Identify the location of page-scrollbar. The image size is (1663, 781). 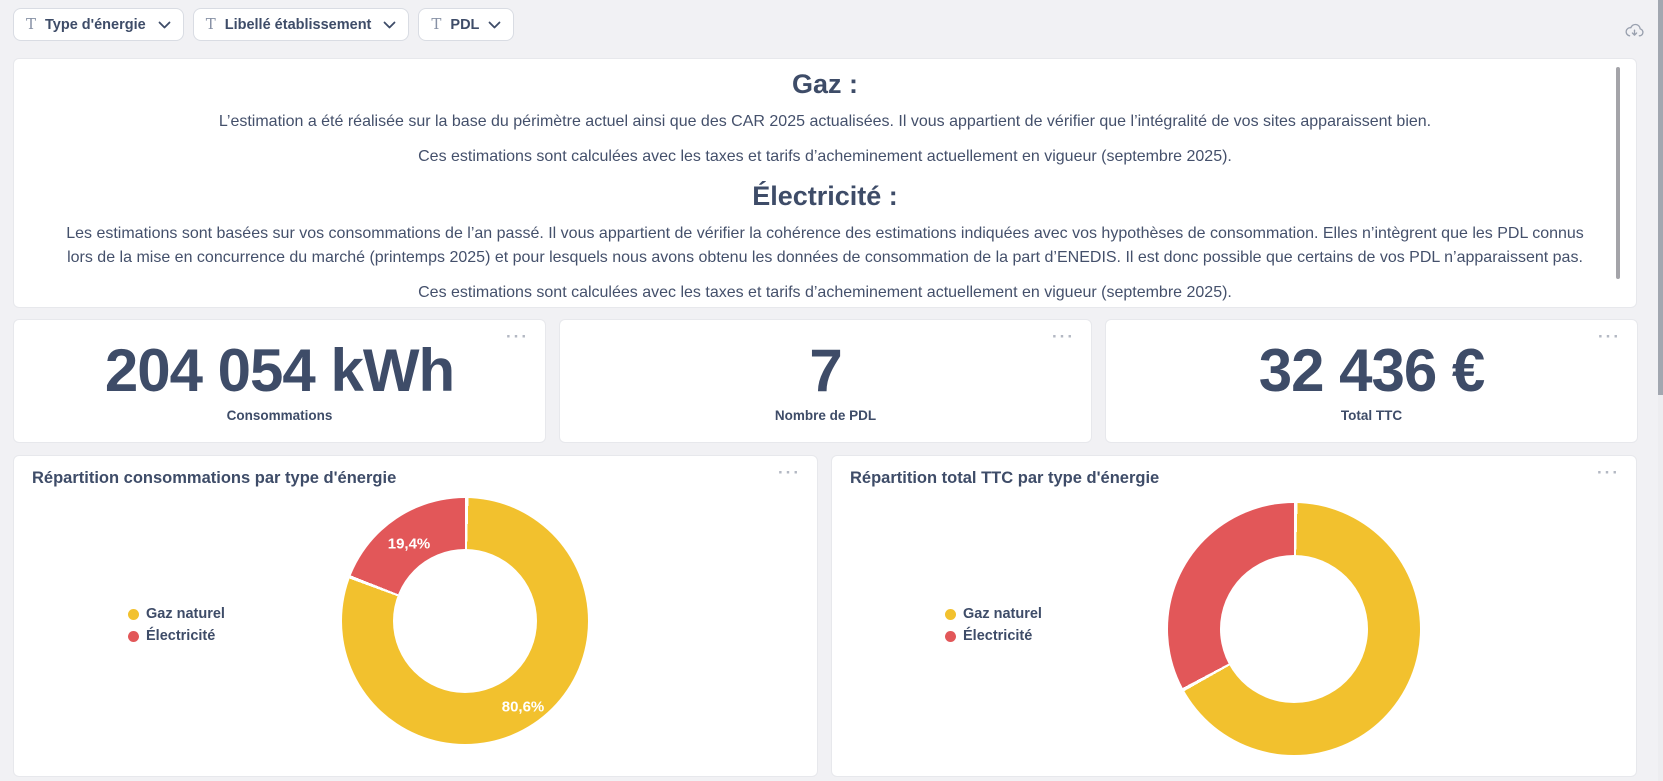
(1660, 390).